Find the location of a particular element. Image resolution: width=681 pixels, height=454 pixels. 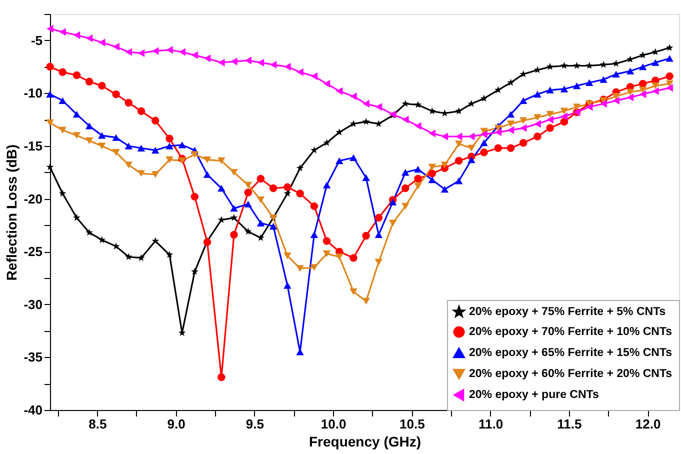

y-tick-label: -35 is located at coordinates (33, 357).